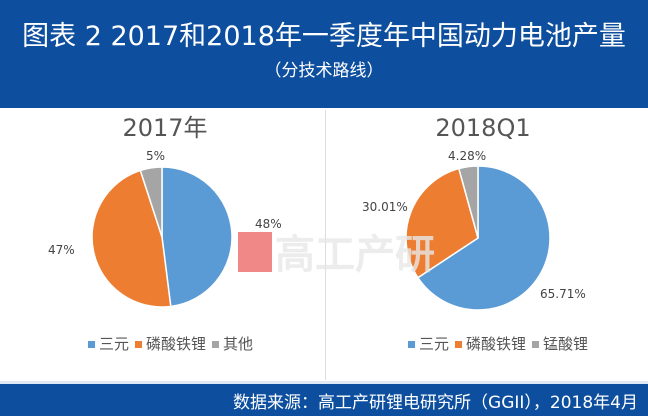  I want to click on data-source: 数据来源：高工产研锂电研究所（GGII），2018年4月, so click(435, 403).